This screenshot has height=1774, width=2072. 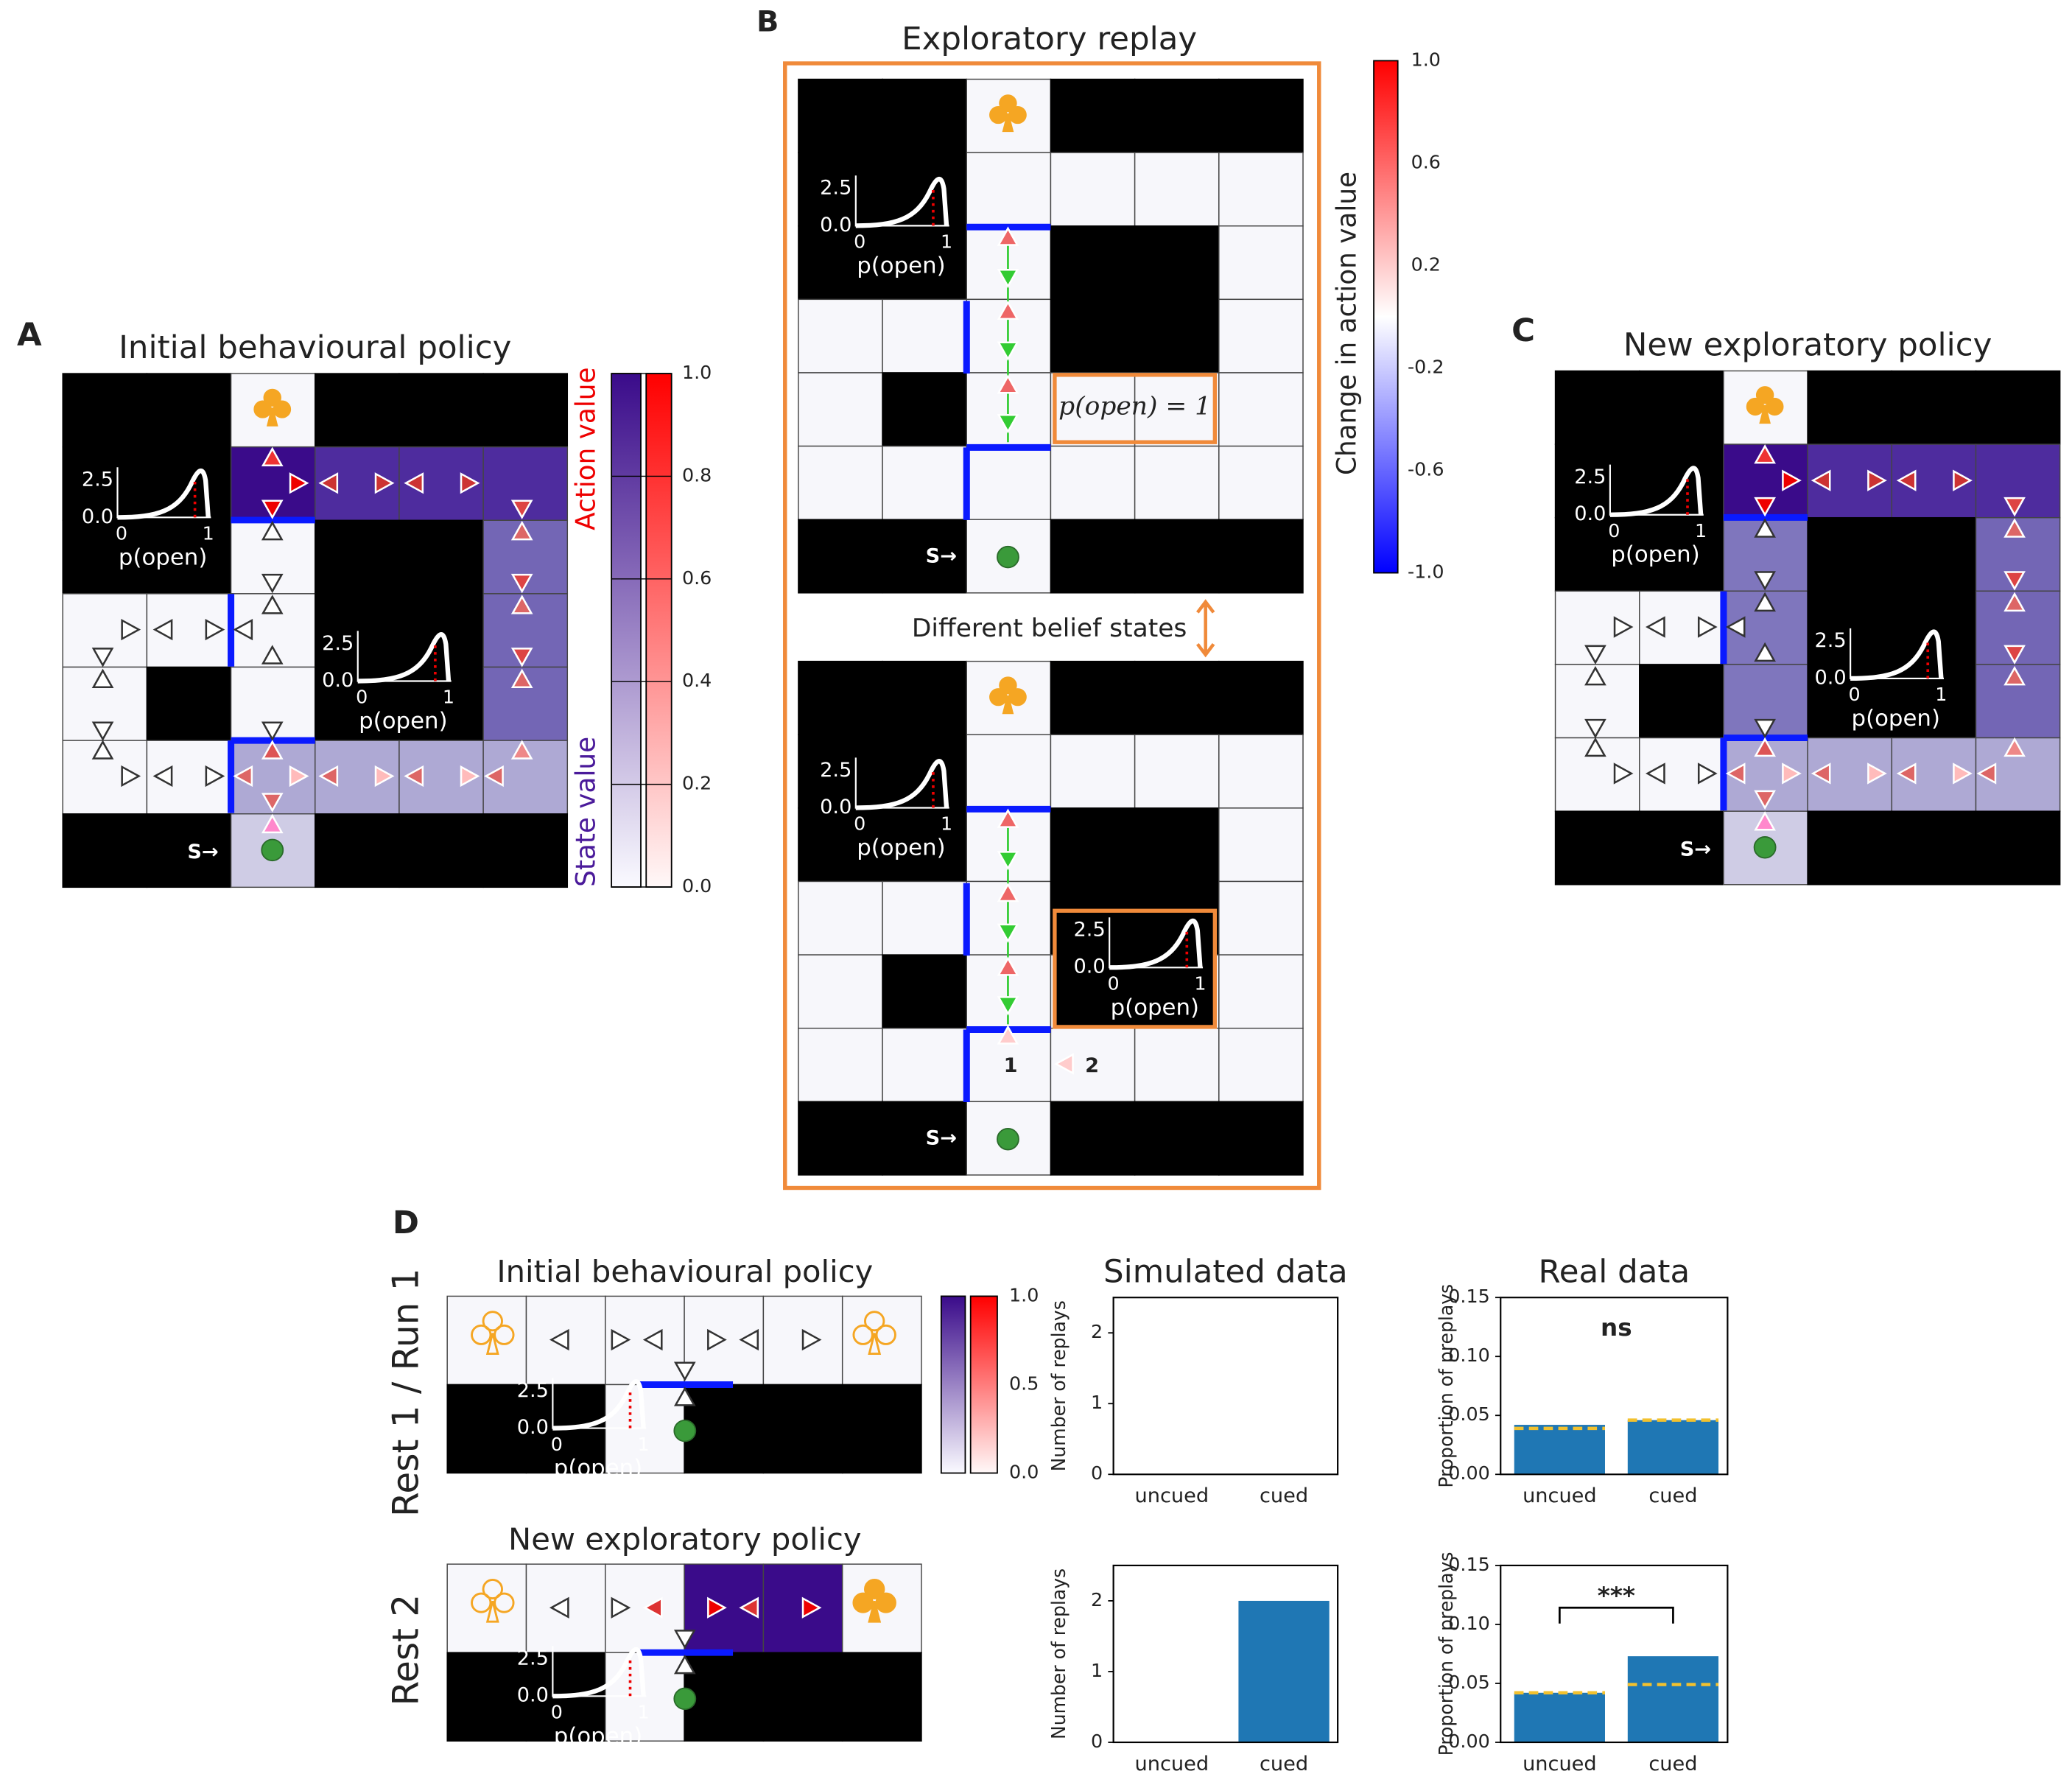 I want to click on start-label: S→, so click(x=1695, y=849).